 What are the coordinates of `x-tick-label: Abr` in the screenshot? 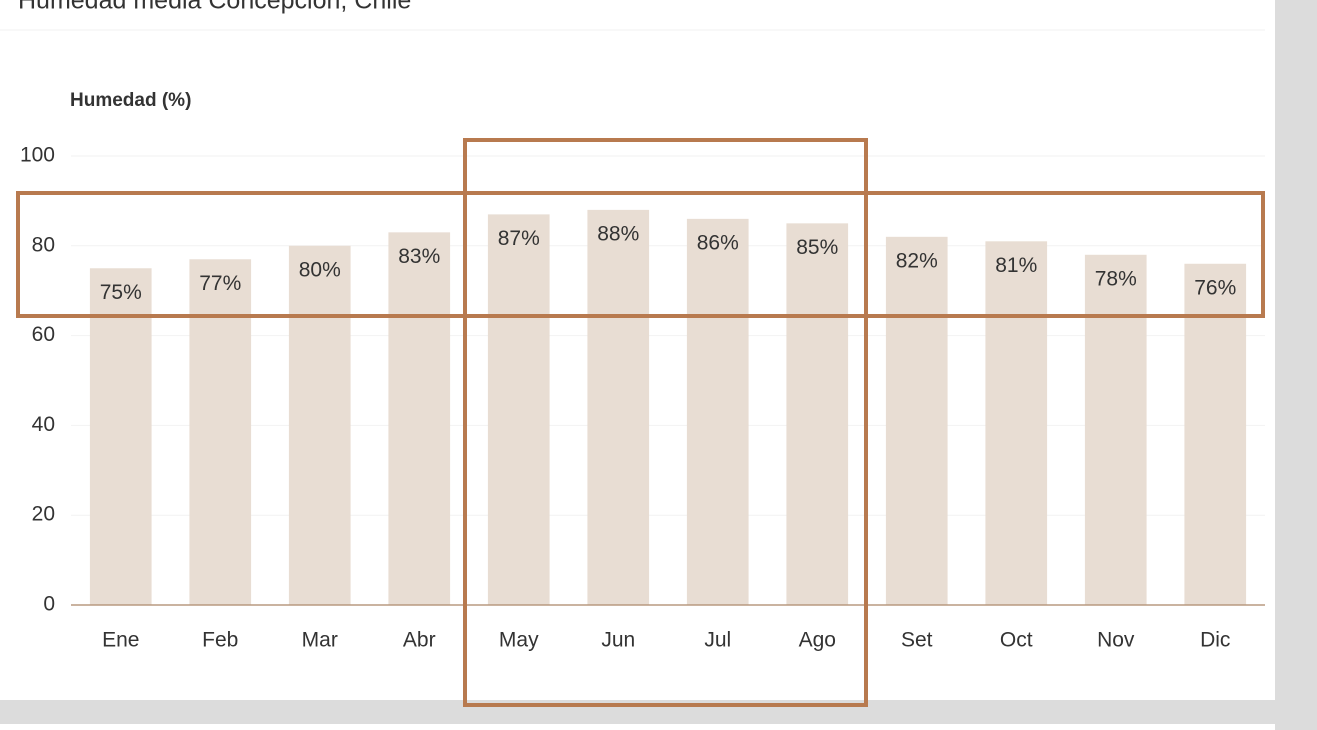 It's located at (419, 640).